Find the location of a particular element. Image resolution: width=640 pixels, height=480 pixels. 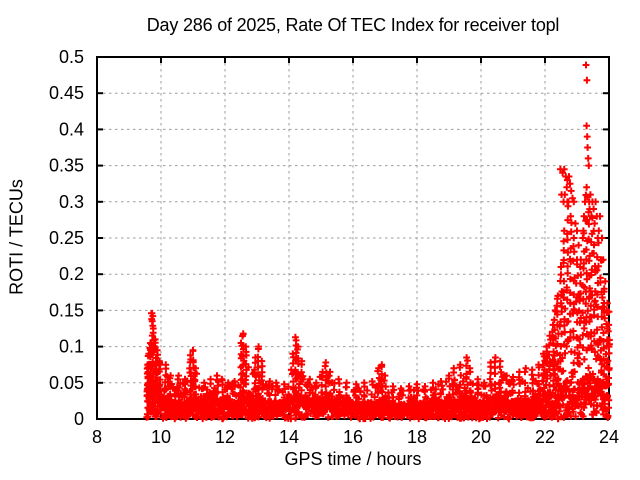

y-tick-label: 0.35 is located at coordinates (66, 166).